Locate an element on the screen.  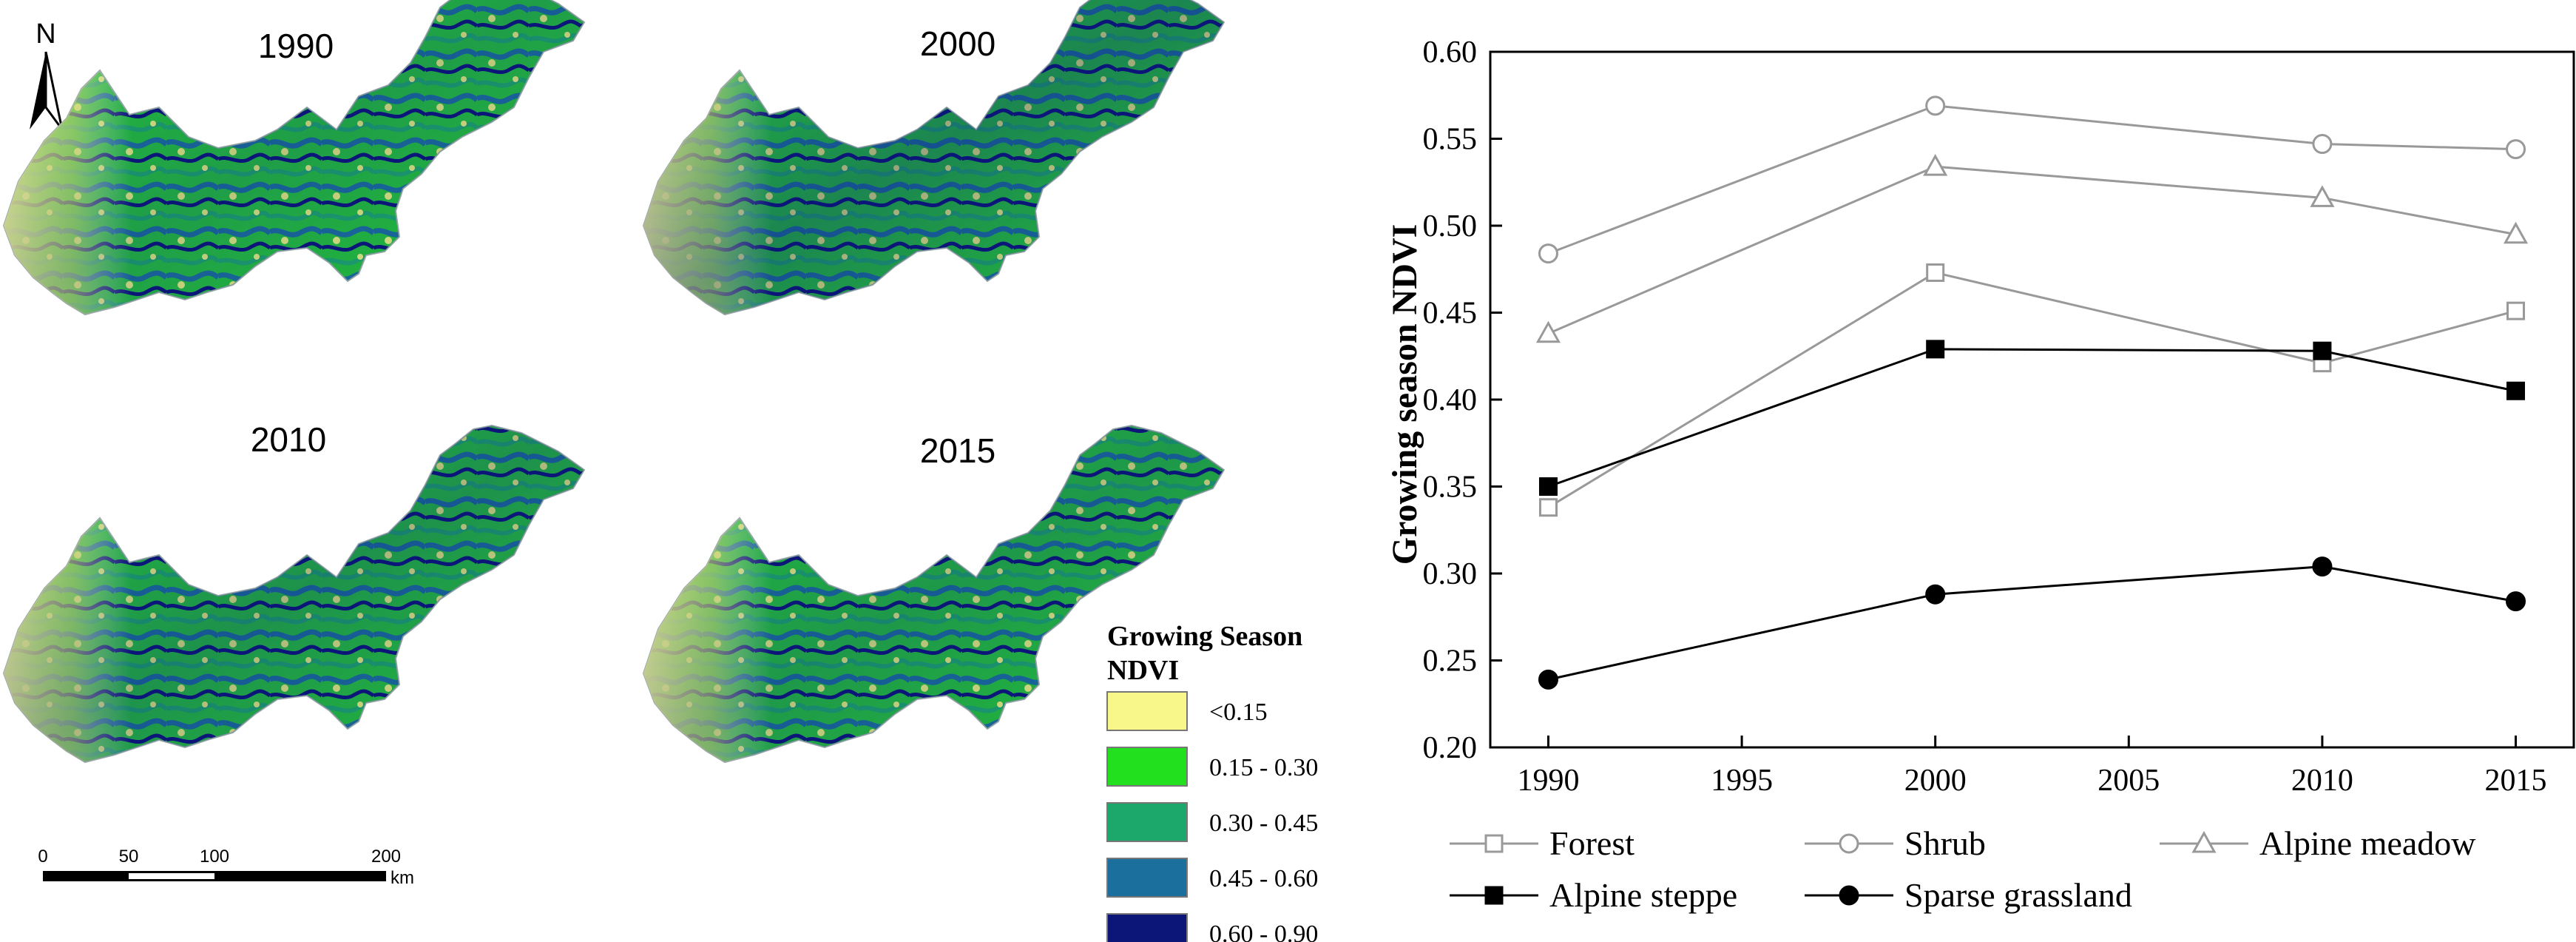
x-tick-label: 2000 is located at coordinates (1935, 781).